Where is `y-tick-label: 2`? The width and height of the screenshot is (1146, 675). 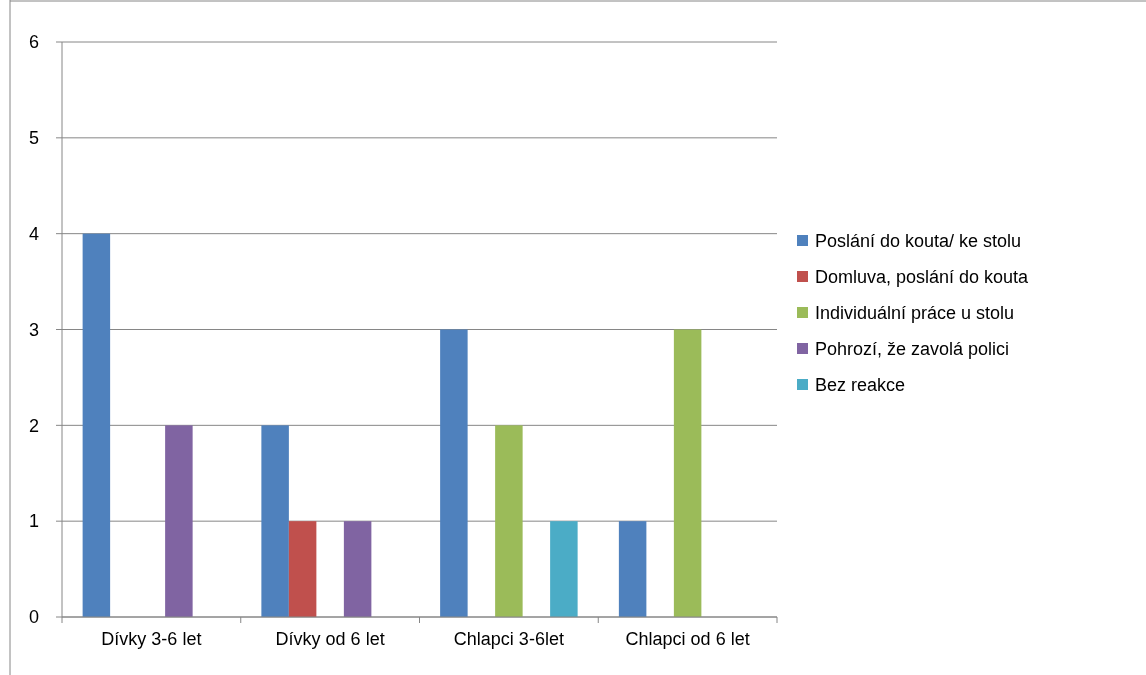 y-tick-label: 2 is located at coordinates (34, 425).